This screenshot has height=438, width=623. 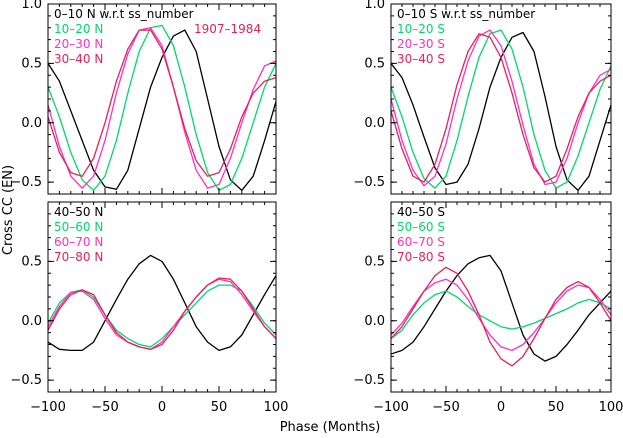 I want to click on legend-entry: 10–20 S, so click(x=421, y=29).